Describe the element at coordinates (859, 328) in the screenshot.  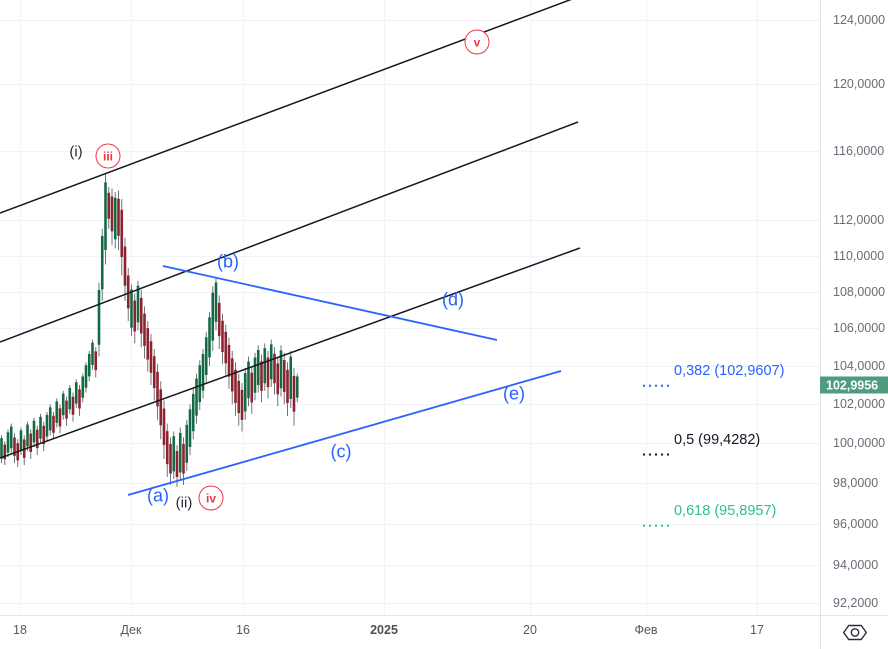
I see `price-tick-label: 106,0000` at that location.